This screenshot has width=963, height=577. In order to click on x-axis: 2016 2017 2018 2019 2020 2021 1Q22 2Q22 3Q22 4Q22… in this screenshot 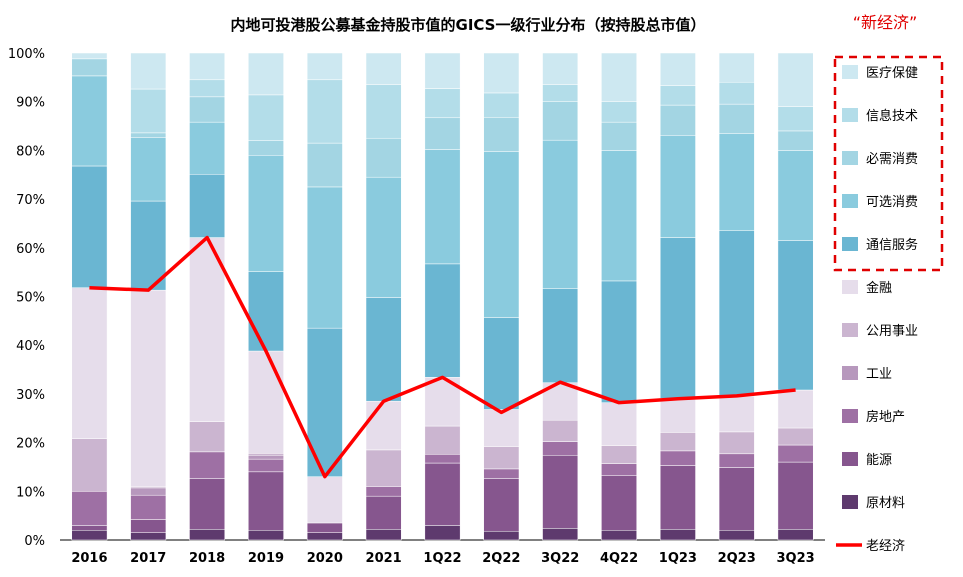, I will do `click(442, 558)`.